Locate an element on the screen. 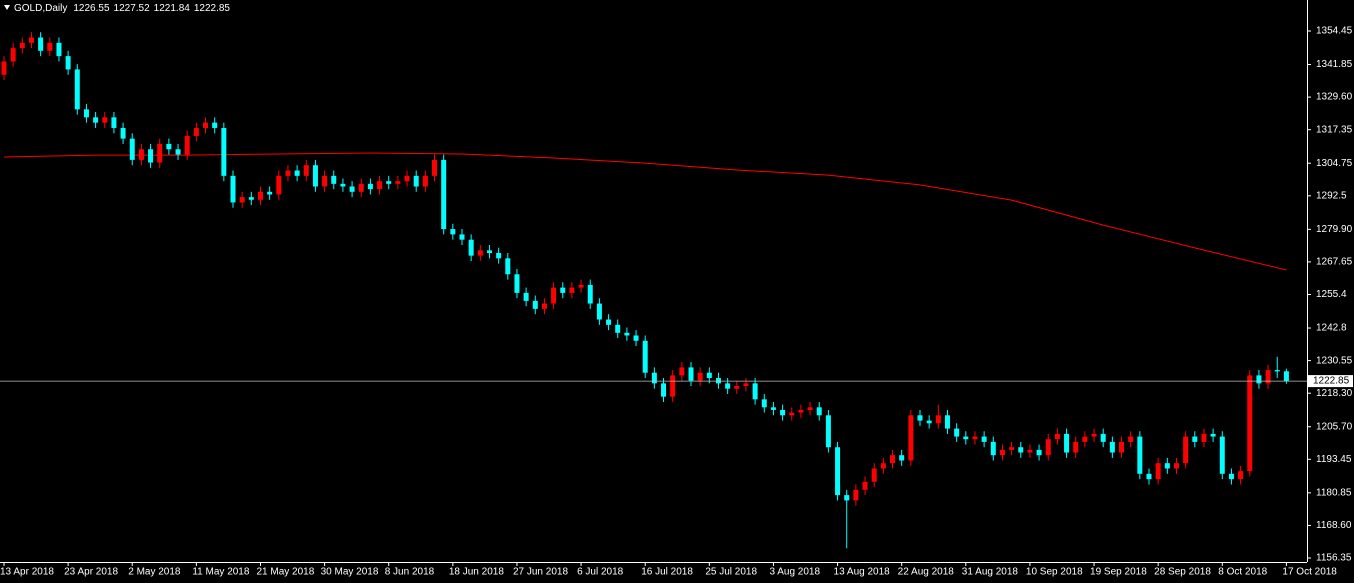 The width and height of the screenshot is (1354, 583). x-tick-label: 3 Aug 2018 is located at coordinates (794, 572).